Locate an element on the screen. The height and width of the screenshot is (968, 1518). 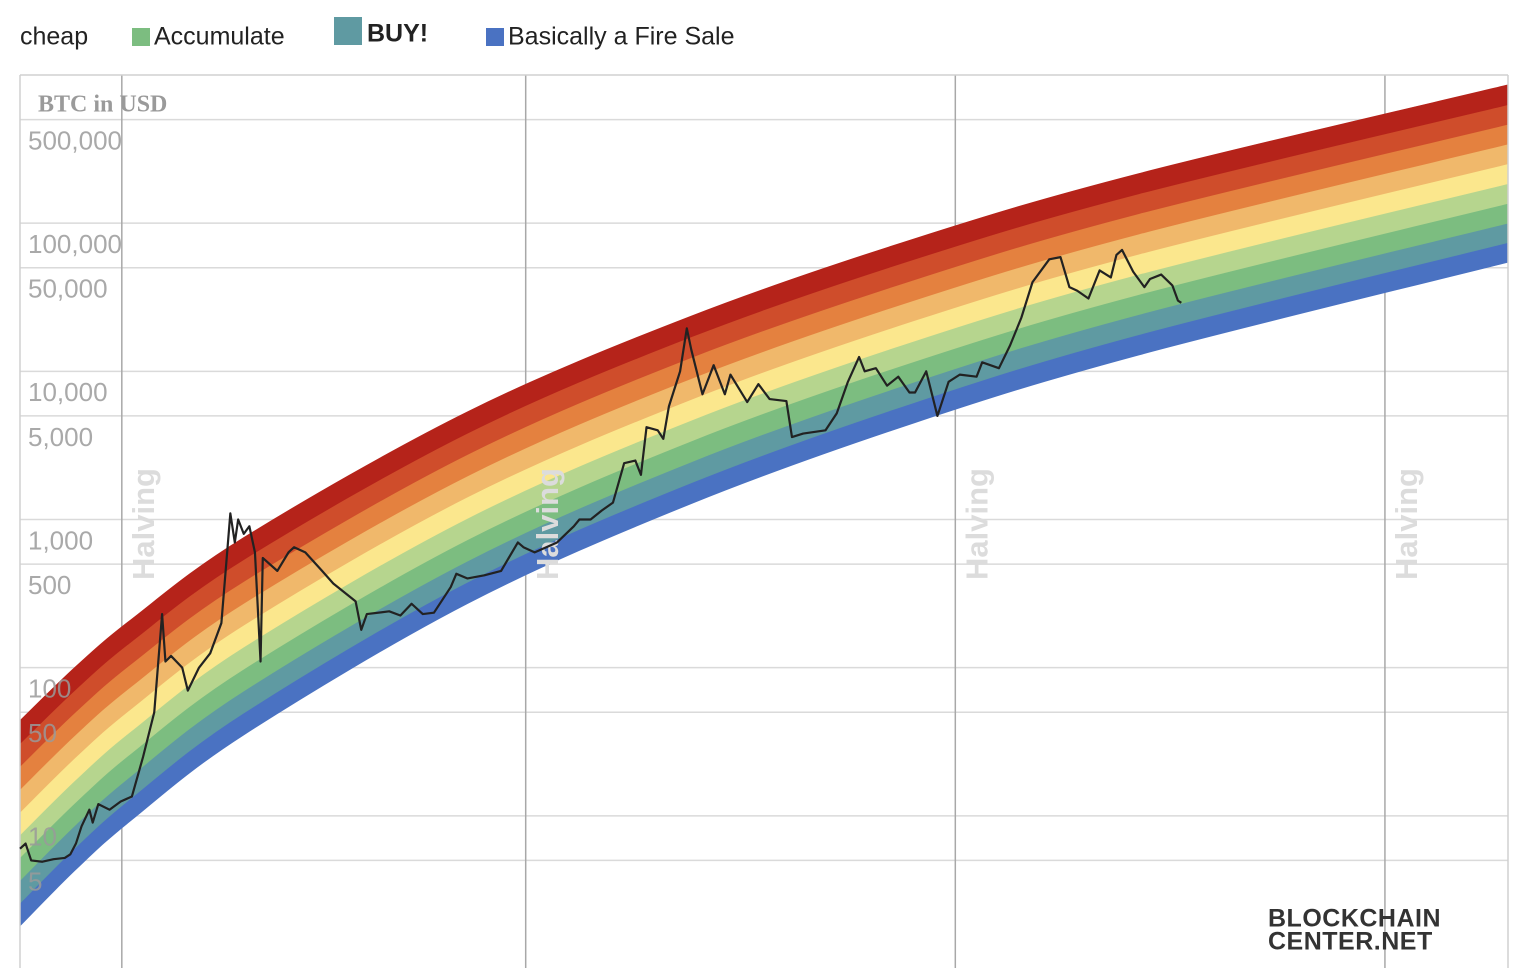
logo-line: BLOCKCHAIN is located at coordinates (1354, 919).